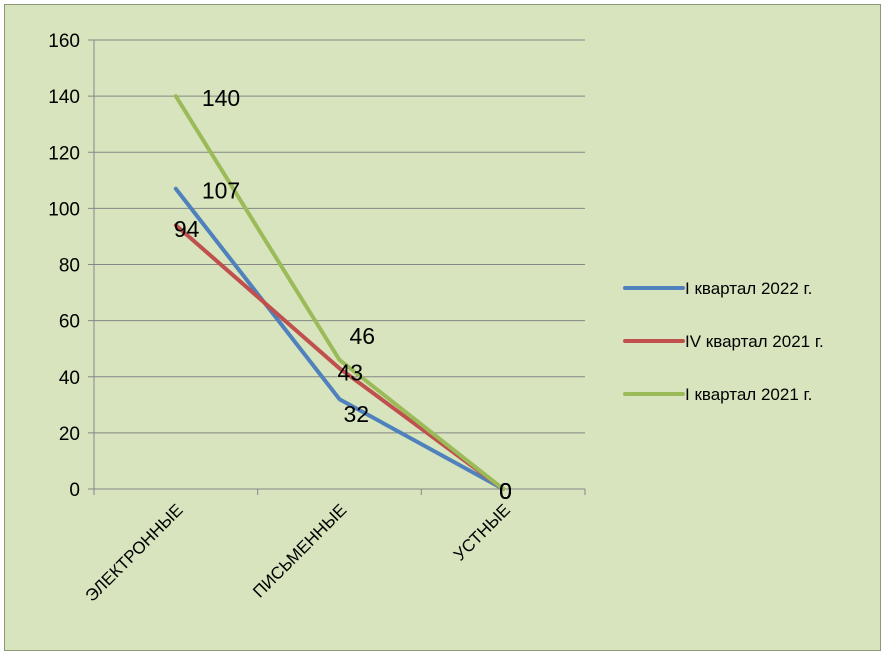  What do you see at coordinates (754, 341) in the screenshot?
I see `legend-entry: IV квартал 2021 г.` at bounding box center [754, 341].